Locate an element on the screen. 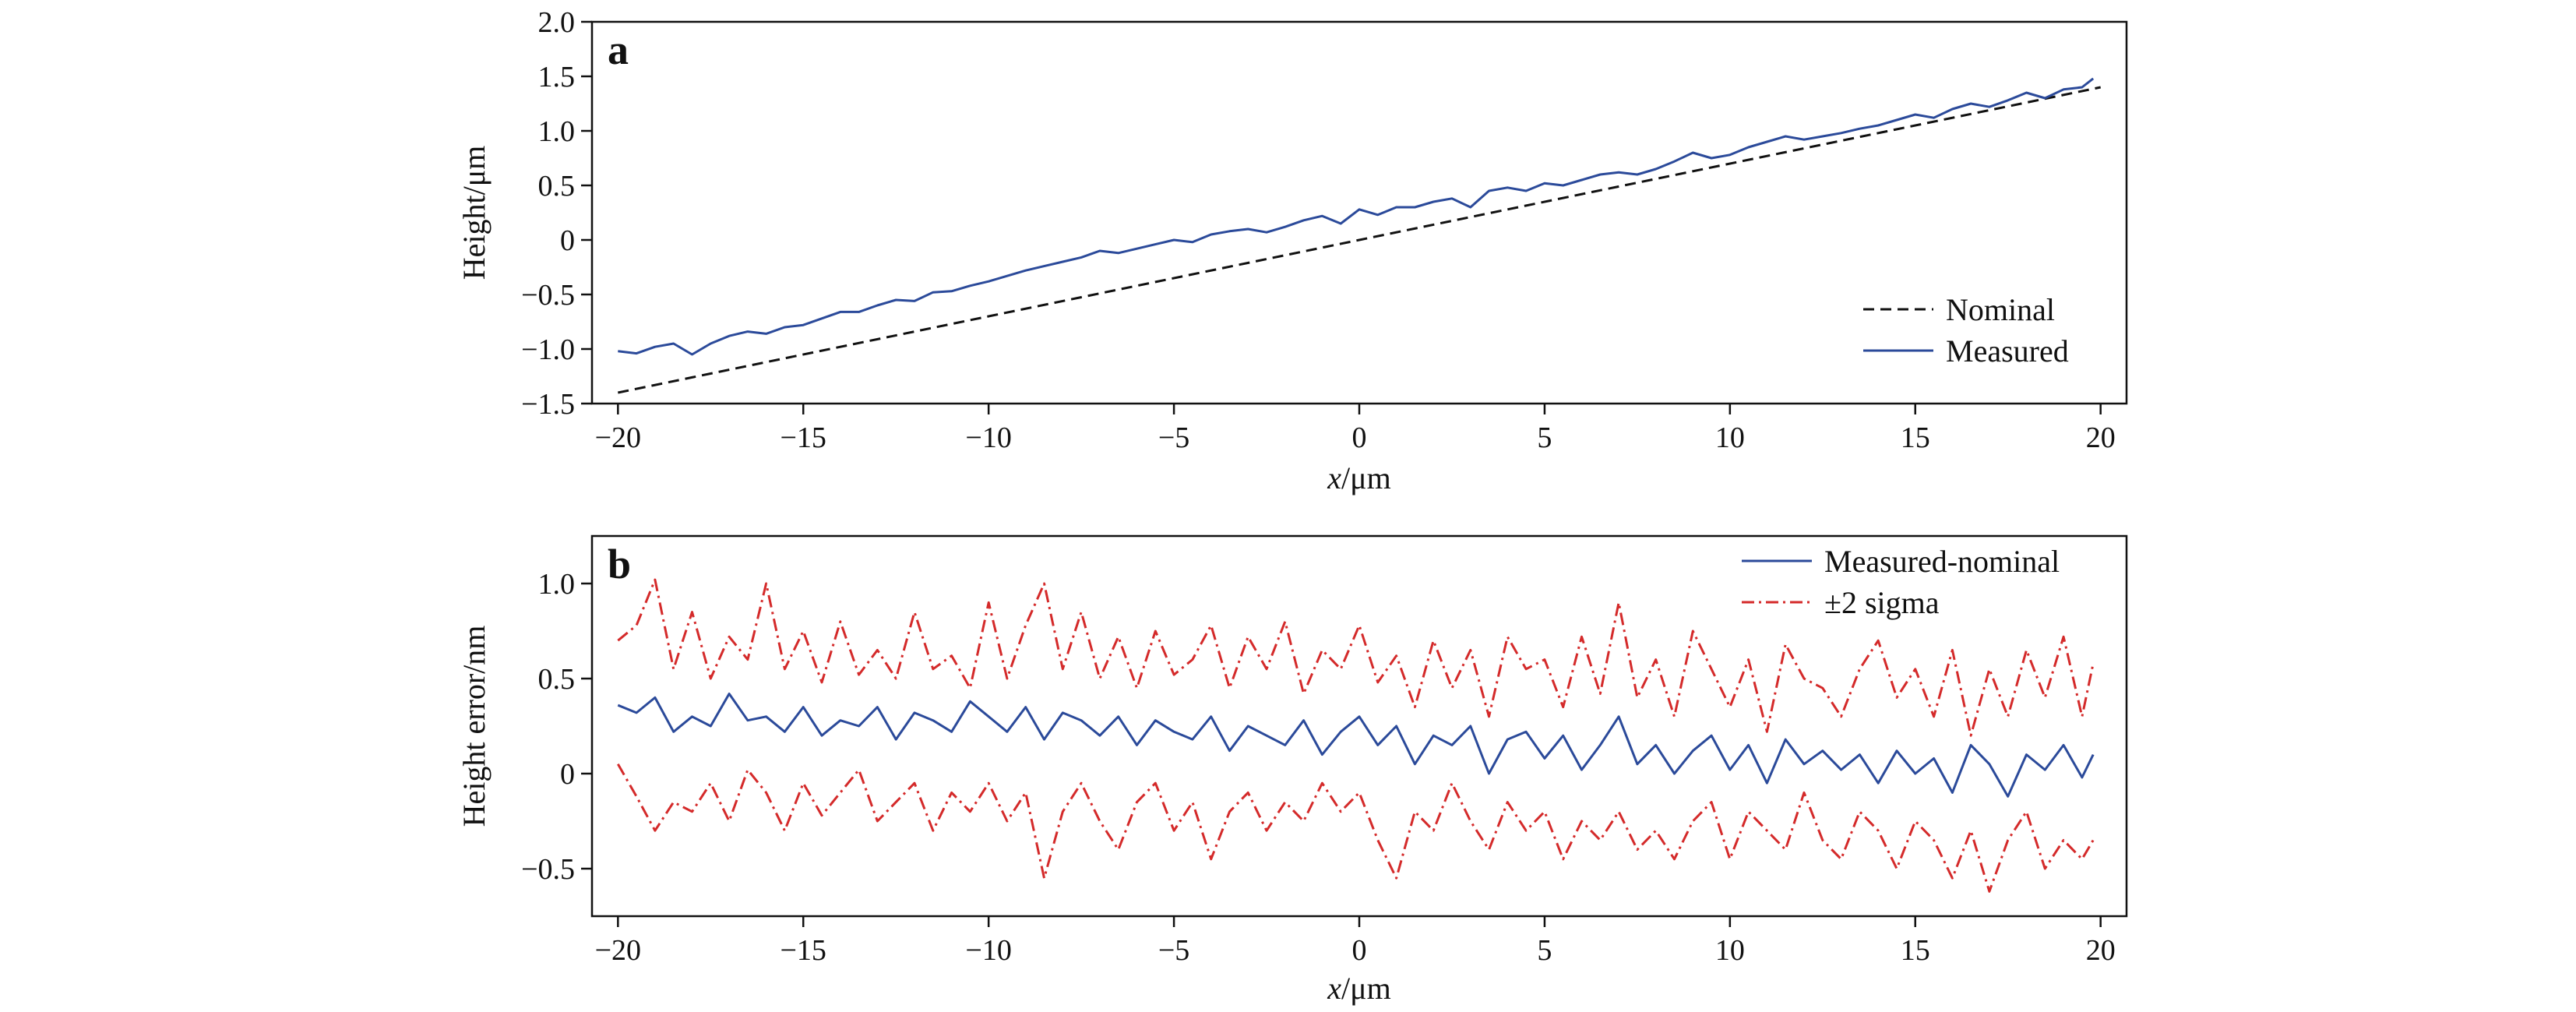 The image size is (2576, 1012). panel-b-xlabel: x/μm is located at coordinates (1358, 988).